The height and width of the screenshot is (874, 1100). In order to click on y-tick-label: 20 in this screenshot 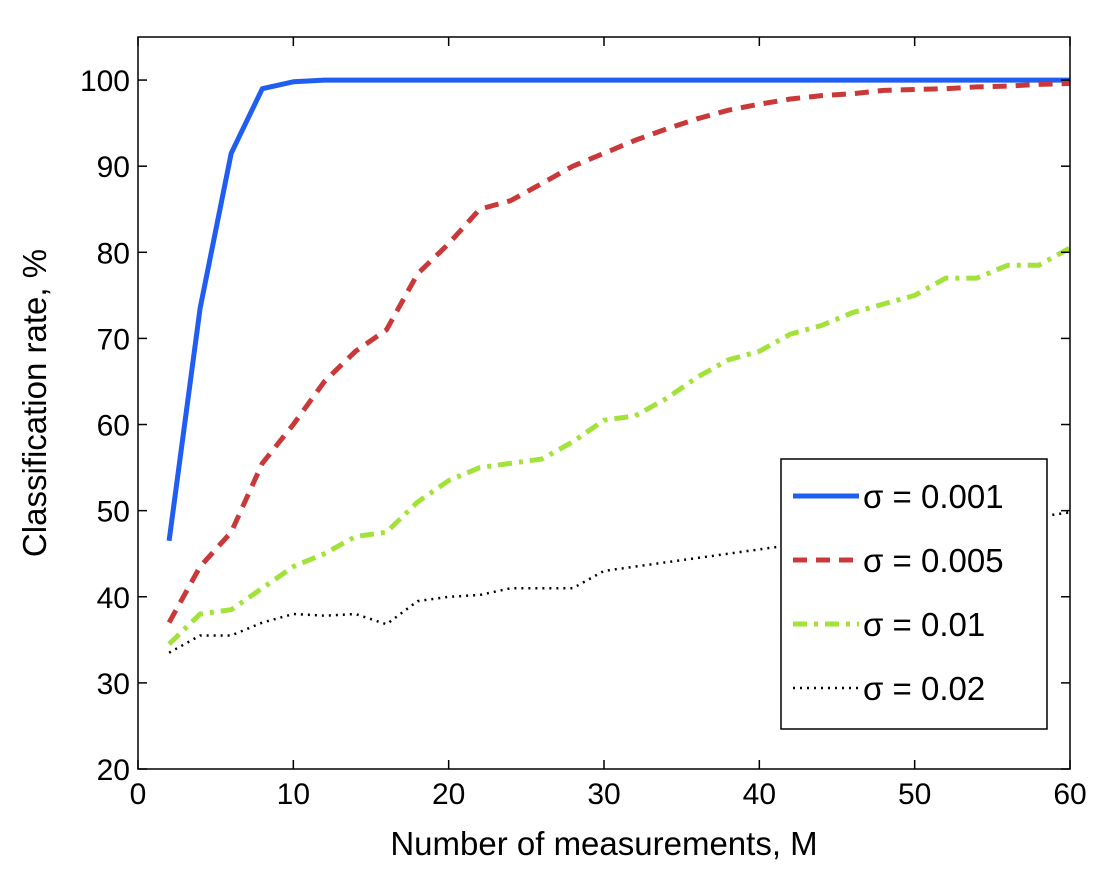, I will do `click(113, 770)`.